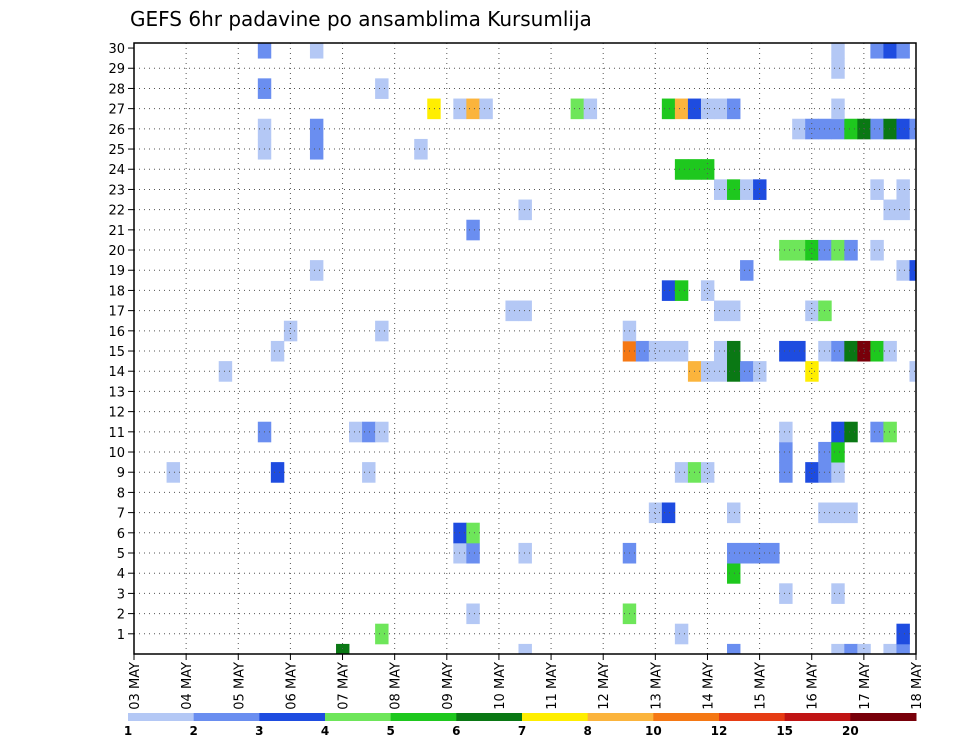 Image resolution: width=960 pixels, height=746 pixels. Describe the element at coordinates (121, 554) in the screenshot. I see `y-tick-label: 5` at that location.